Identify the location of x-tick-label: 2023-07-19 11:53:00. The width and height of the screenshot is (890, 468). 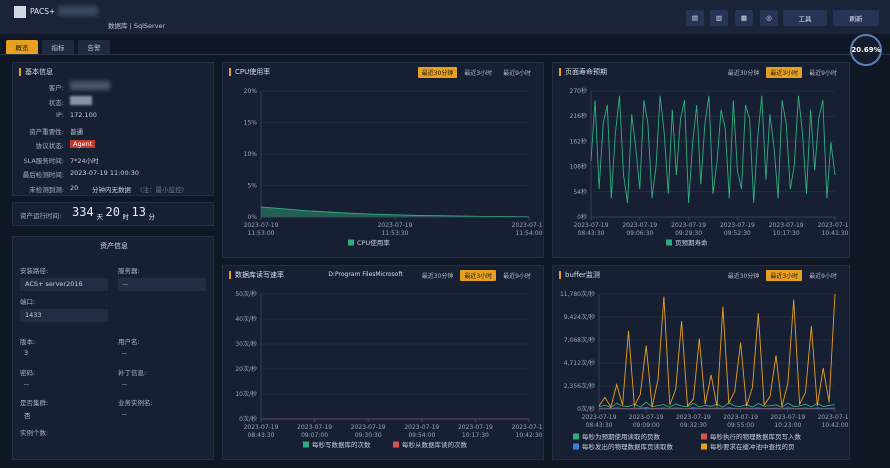
(261, 229).